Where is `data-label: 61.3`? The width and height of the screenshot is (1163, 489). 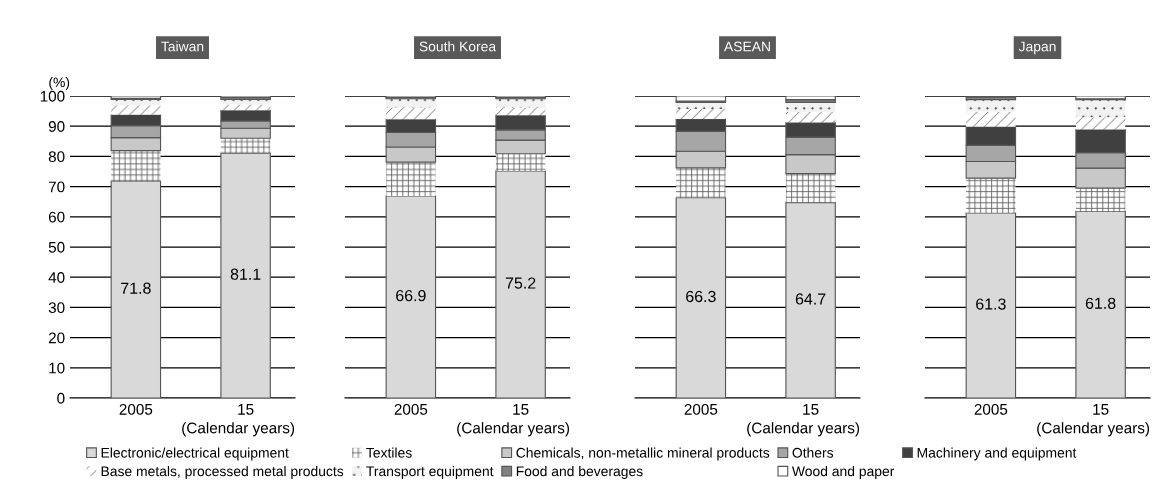 data-label: 61.3 is located at coordinates (991, 304).